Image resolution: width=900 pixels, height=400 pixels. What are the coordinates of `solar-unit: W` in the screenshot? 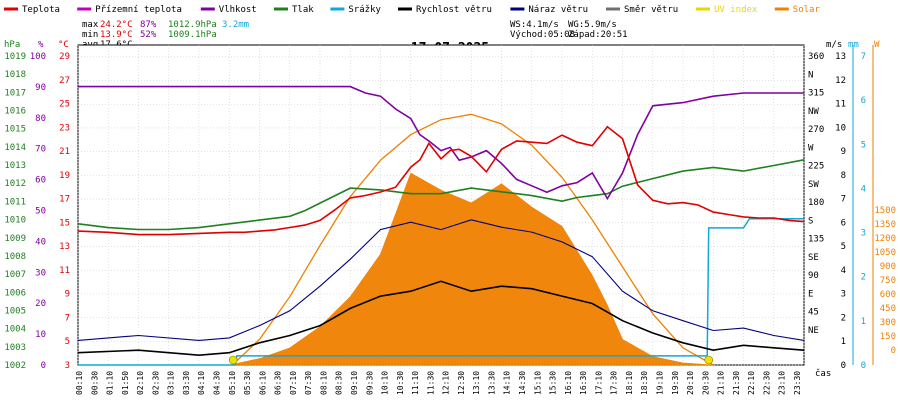 It's located at (877, 45).